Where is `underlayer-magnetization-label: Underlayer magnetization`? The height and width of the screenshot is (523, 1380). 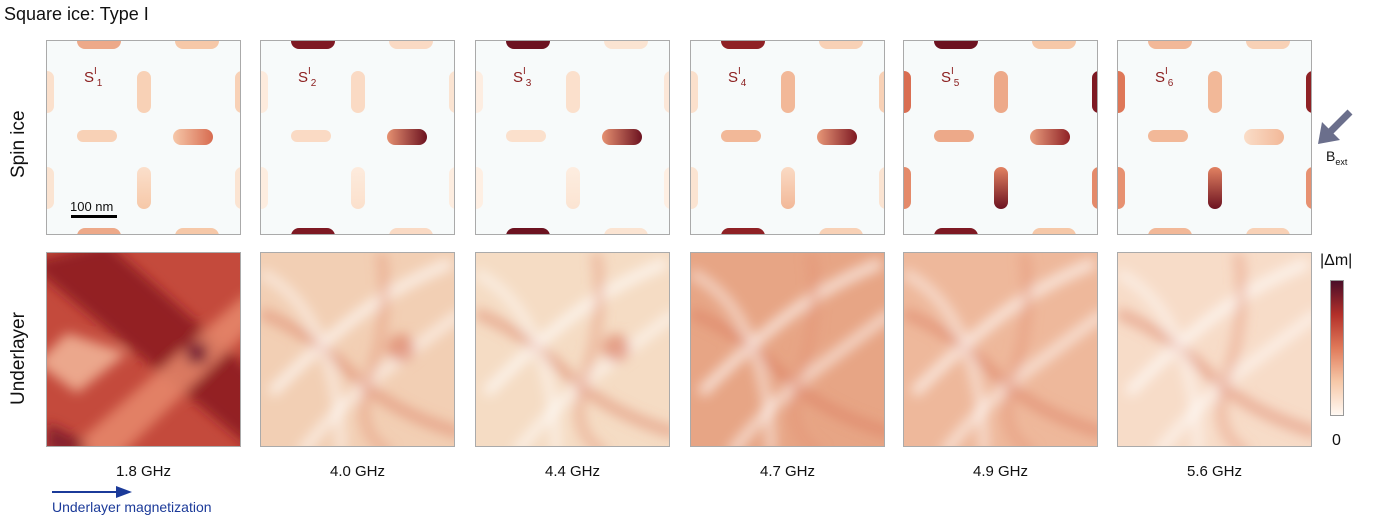 underlayer-magnetization-label: Underlayer magnetization is located at coordinates (132, 507).